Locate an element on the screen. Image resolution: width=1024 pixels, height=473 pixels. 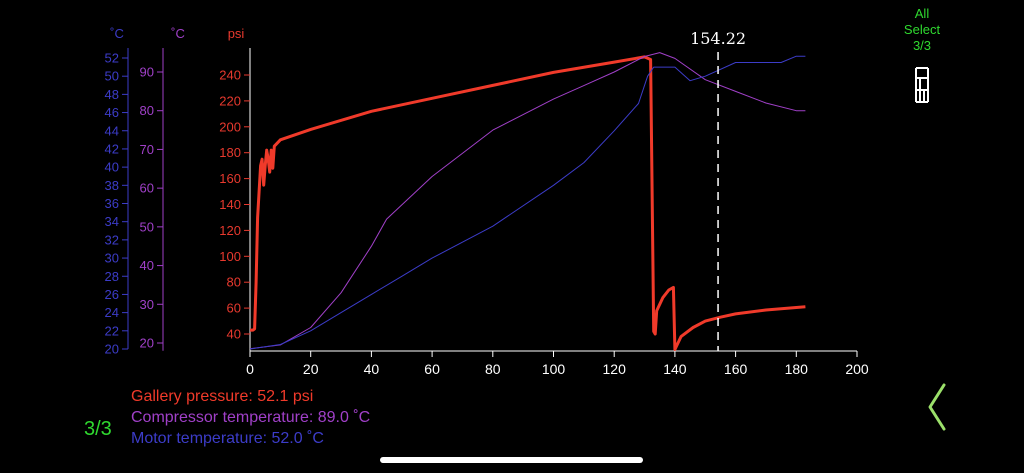
y-tick-label-comp: 70 is located at coordinates (147, 149).